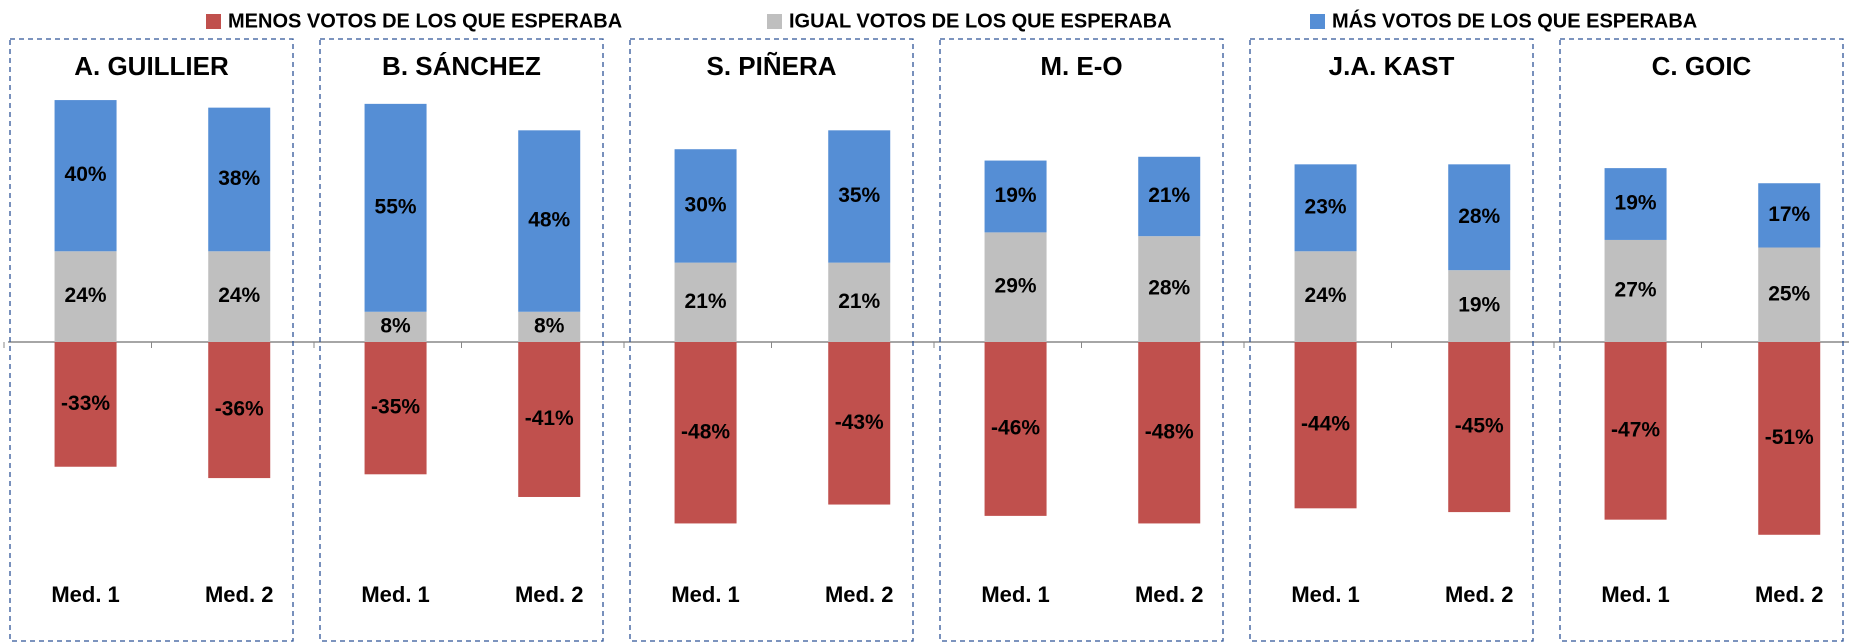 This screenshot has width=1851, height=643. I want to click on legend-label: MÁS VOTOS DE LOS QUE ESPERABA, so click(1514, 20).